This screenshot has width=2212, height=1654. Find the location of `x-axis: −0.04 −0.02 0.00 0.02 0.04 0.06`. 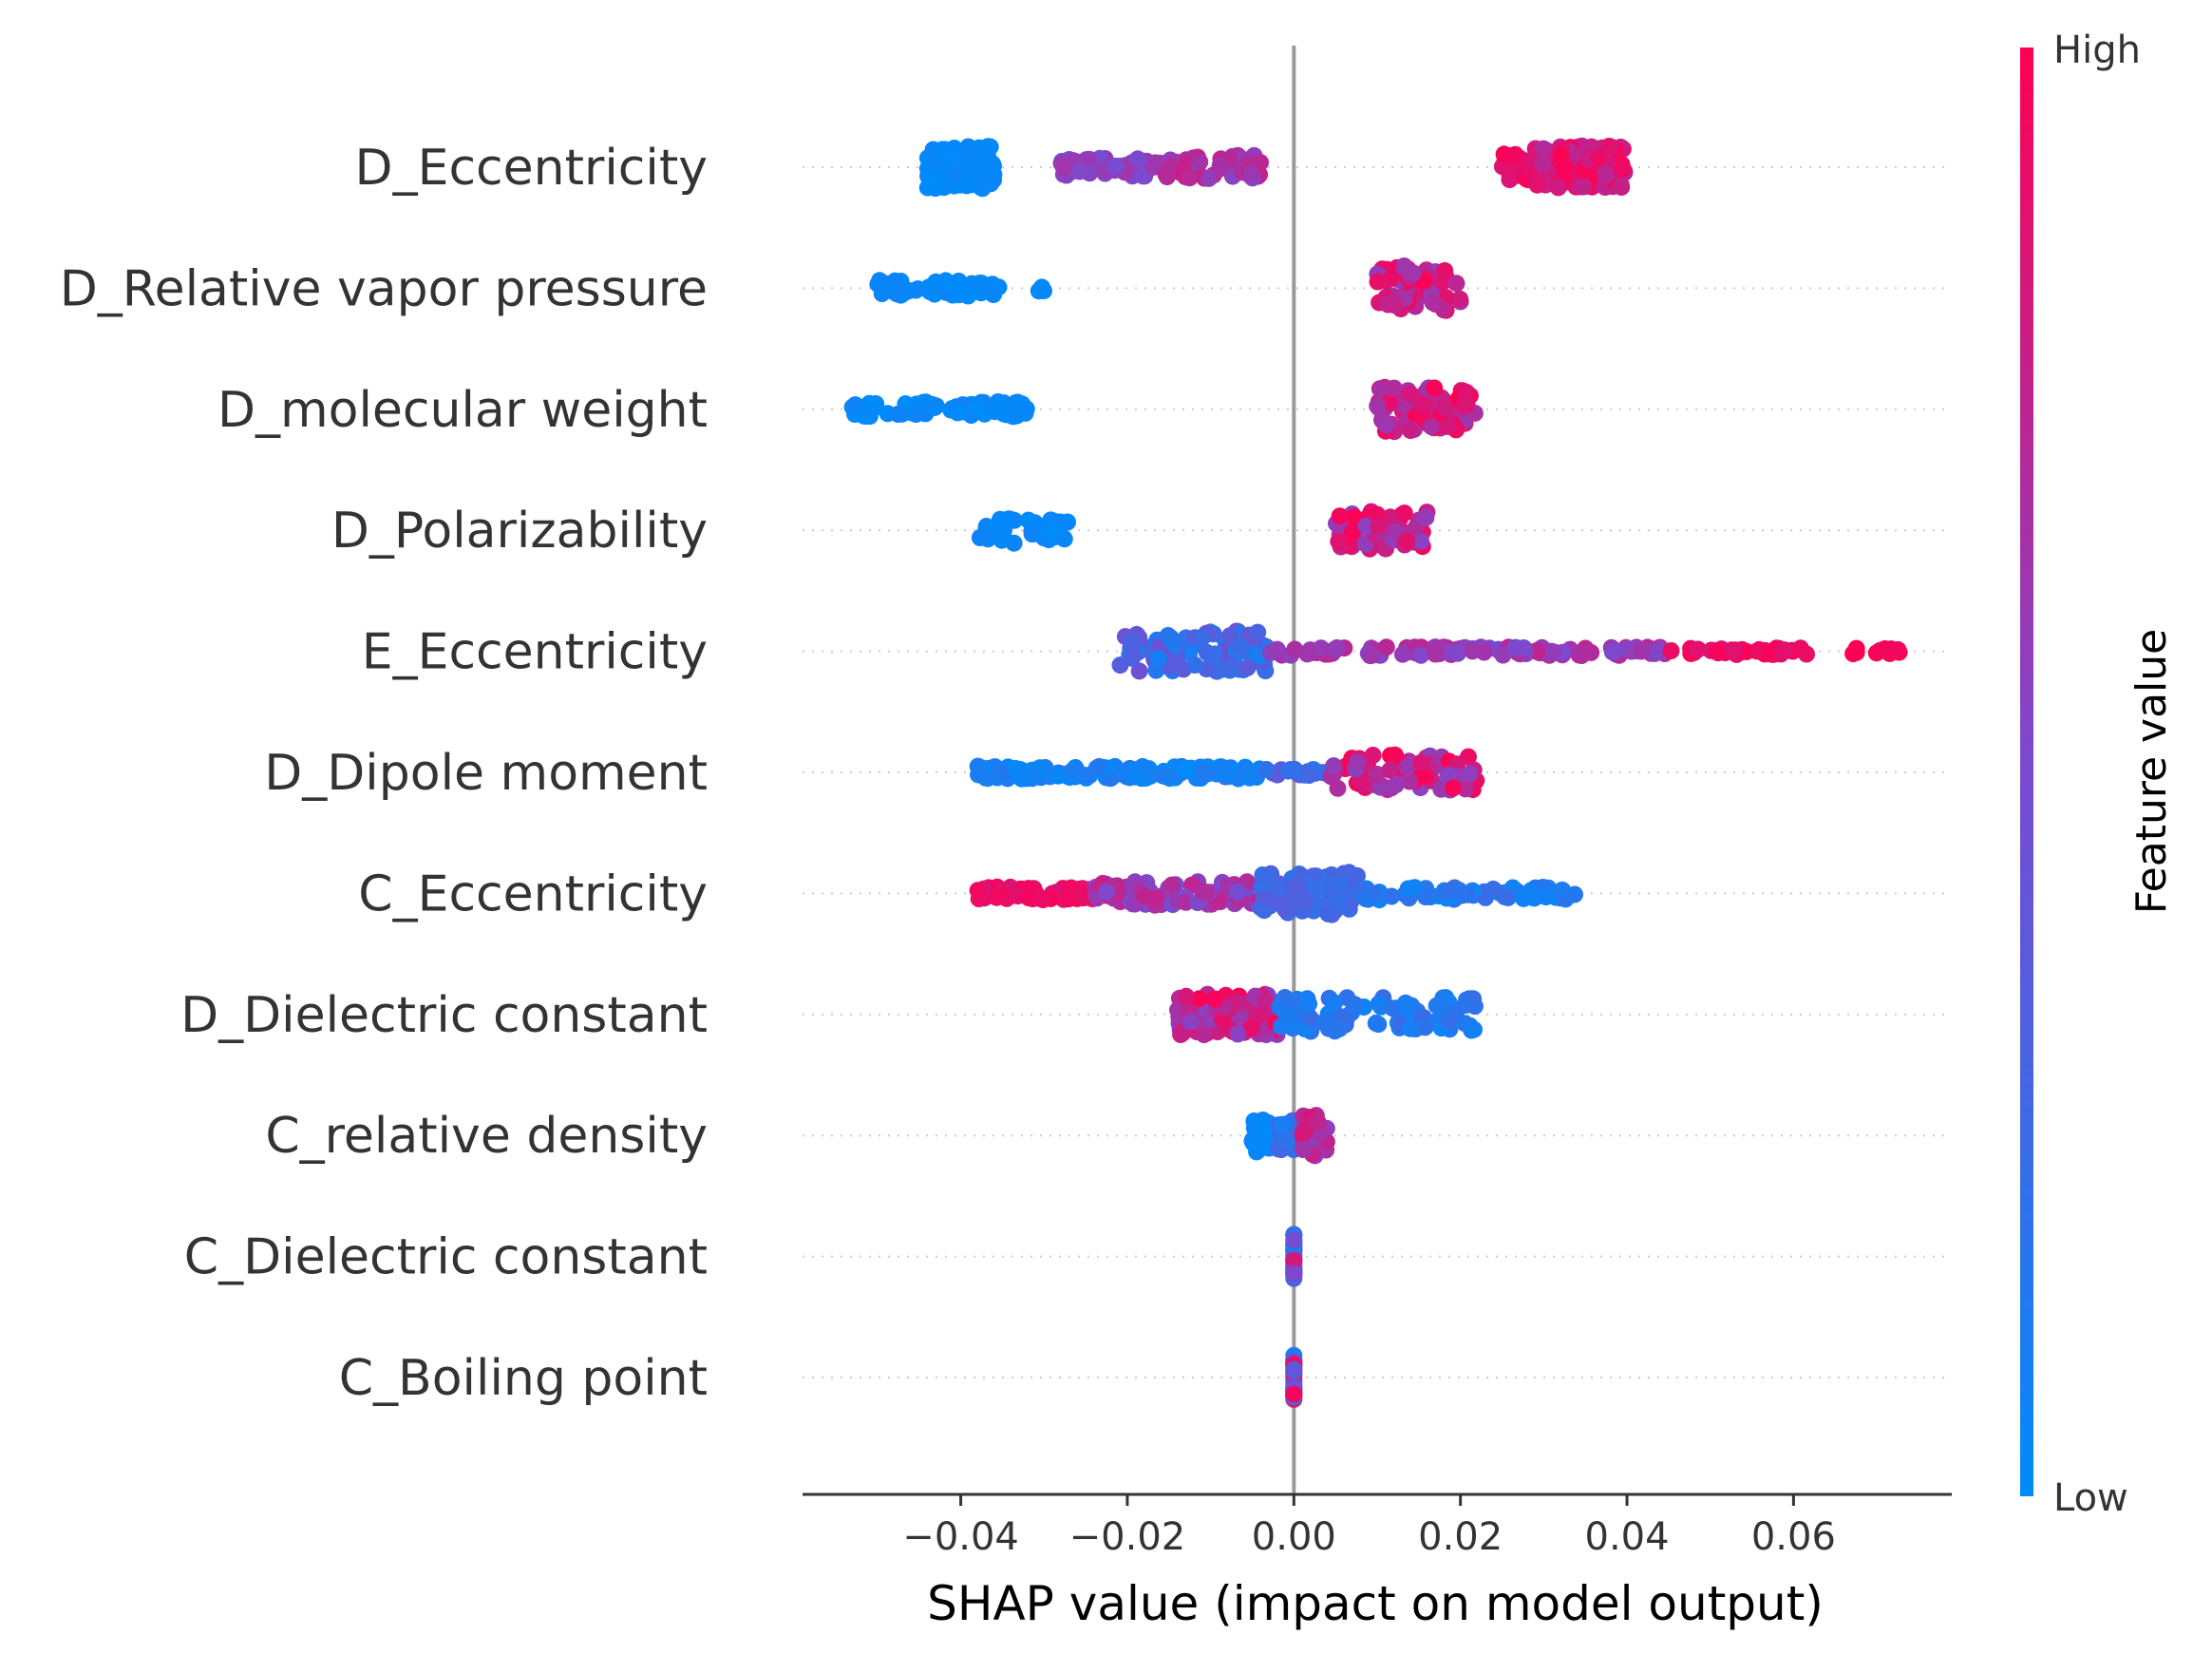

x-axis: −0.04 −0.02 0.00 0.02 0.04 0.06 is located at coordinates (1377, 1525).